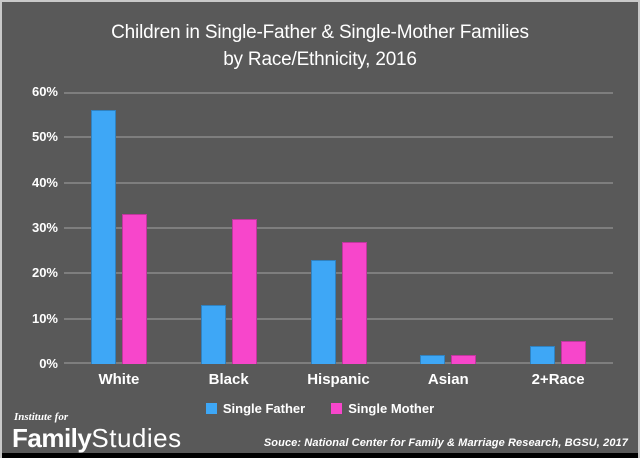  What do you see at coordinates (338, 379) in the screenshot?
I see `category-label-hispanic: Hispanic` at bounding box center [338, 379].